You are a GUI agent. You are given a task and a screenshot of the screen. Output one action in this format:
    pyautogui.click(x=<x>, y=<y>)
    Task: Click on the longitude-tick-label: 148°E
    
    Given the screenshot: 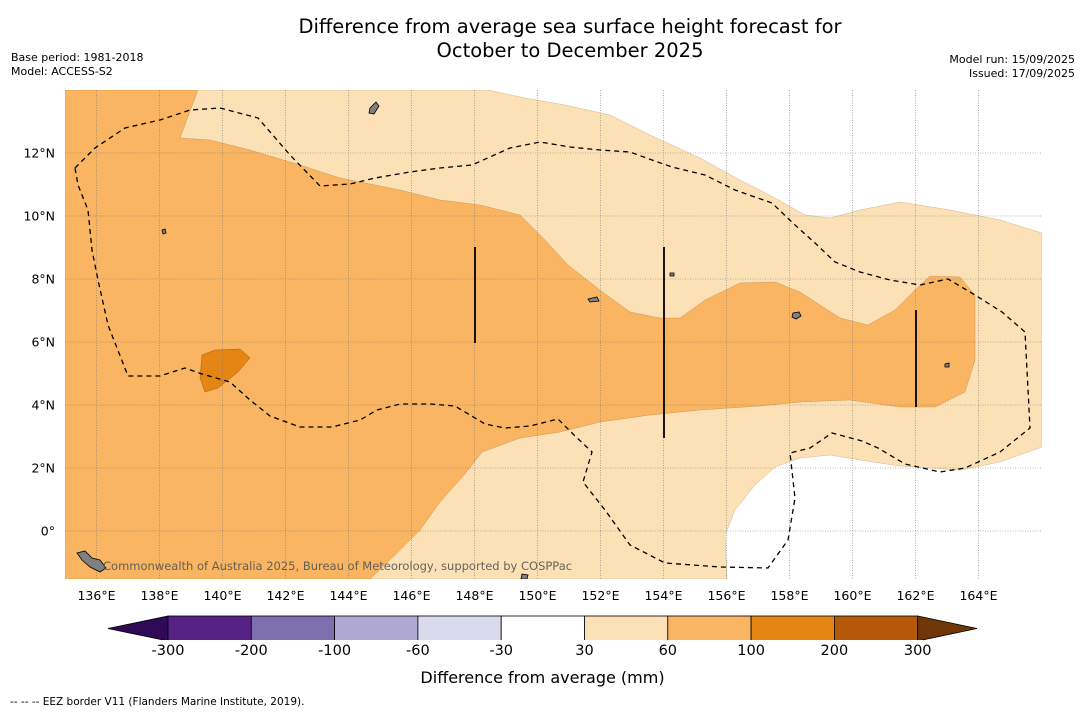 What is the action you would take?
    pyautogui.click(x=474, y=595)
    